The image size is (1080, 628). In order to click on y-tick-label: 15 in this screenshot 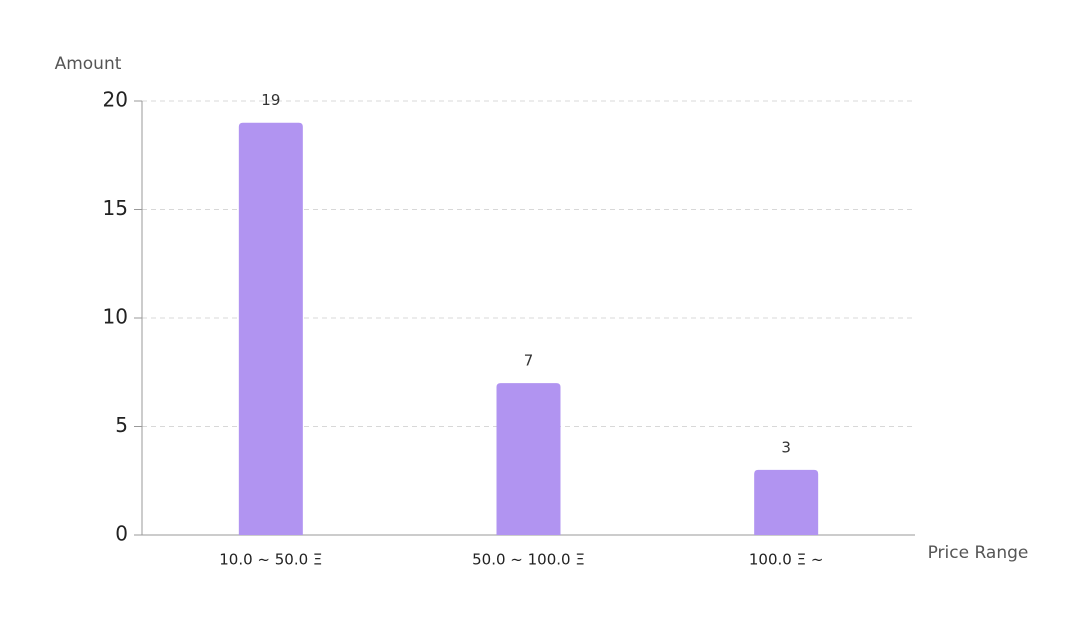, I will do `click(115, 208)`.